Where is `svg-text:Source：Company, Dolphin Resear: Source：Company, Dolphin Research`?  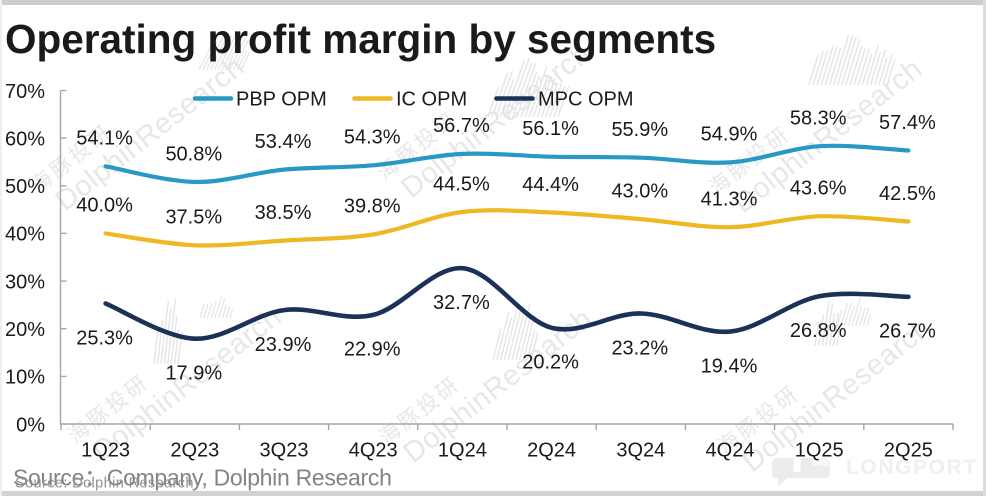
svg-text:Source：Company, Dolphin Resear: Source：Company, Dolphin Research is located at coordinates (202, 478).